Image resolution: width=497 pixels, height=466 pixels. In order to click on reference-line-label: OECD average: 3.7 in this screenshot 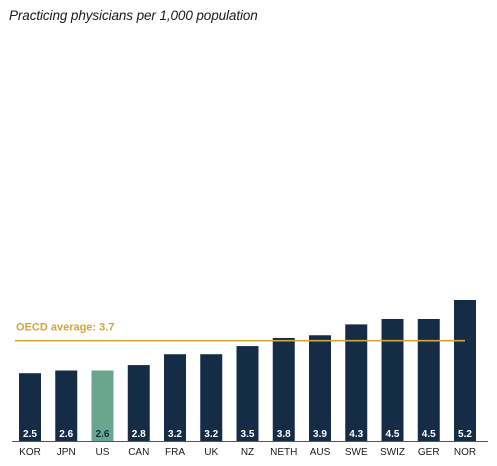, I will do `click(65, 328)`.